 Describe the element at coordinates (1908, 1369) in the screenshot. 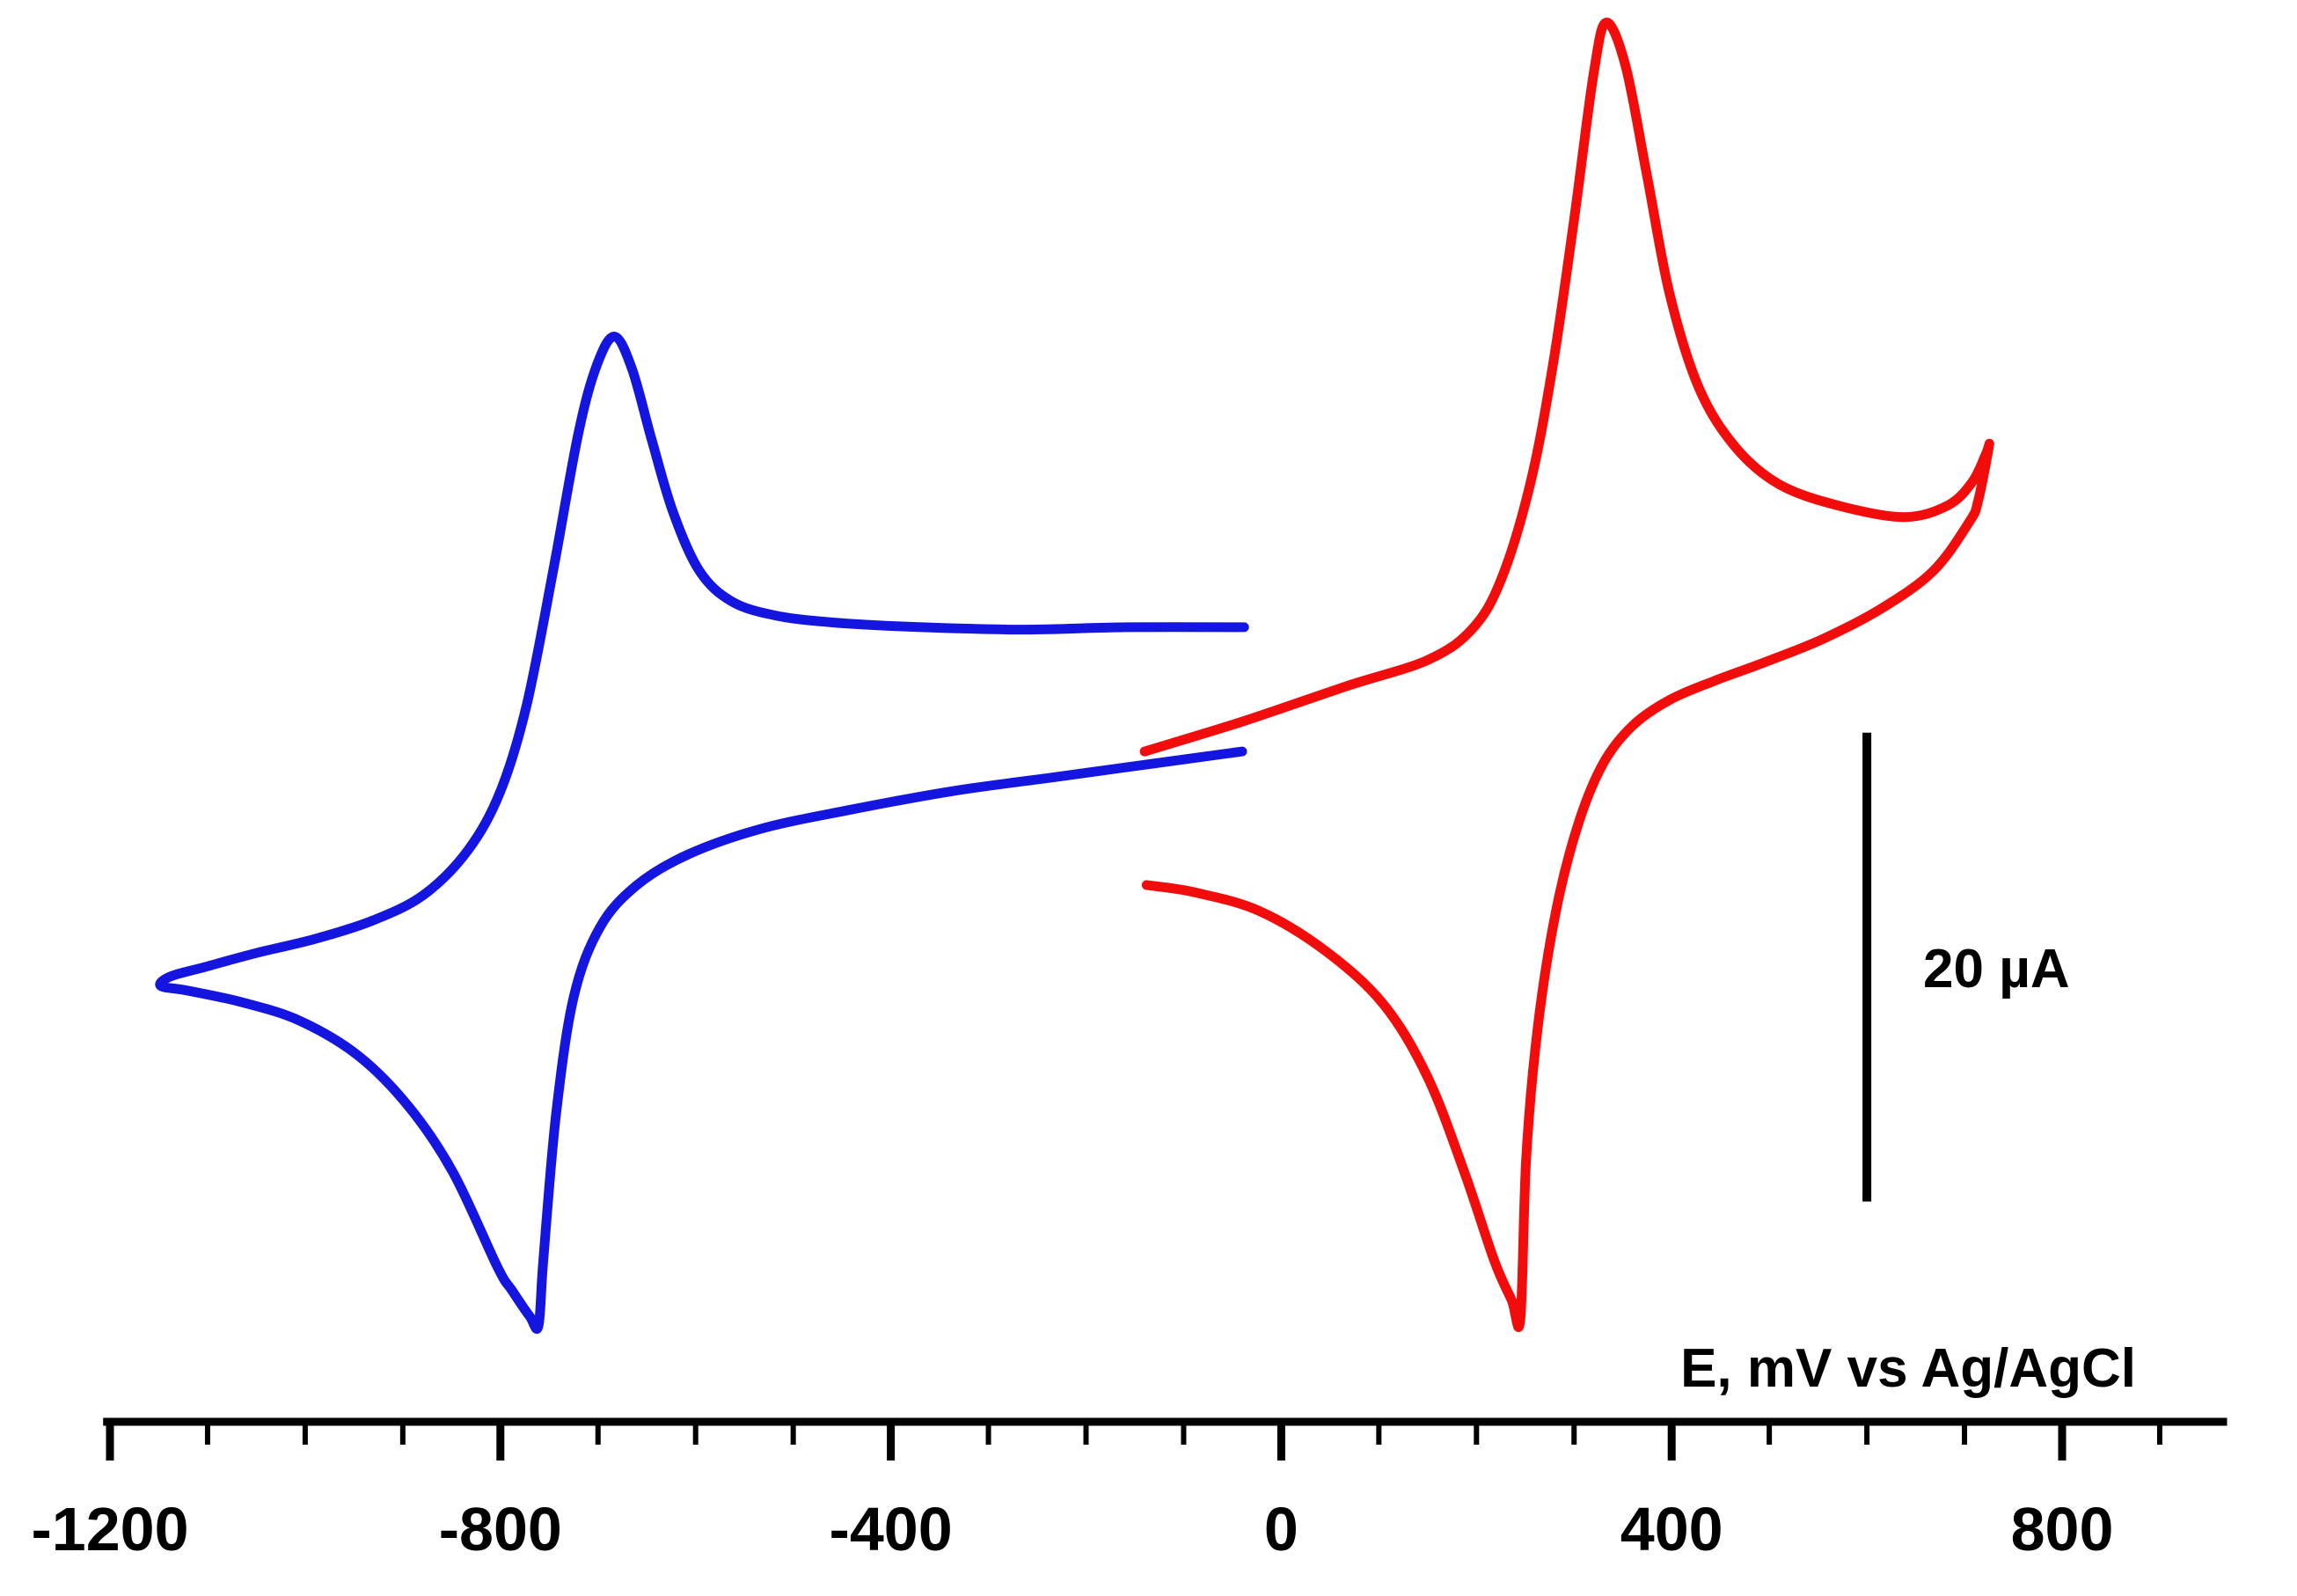

I see `x-axis-title: E, mV vs Ag/AgCl` at that location.